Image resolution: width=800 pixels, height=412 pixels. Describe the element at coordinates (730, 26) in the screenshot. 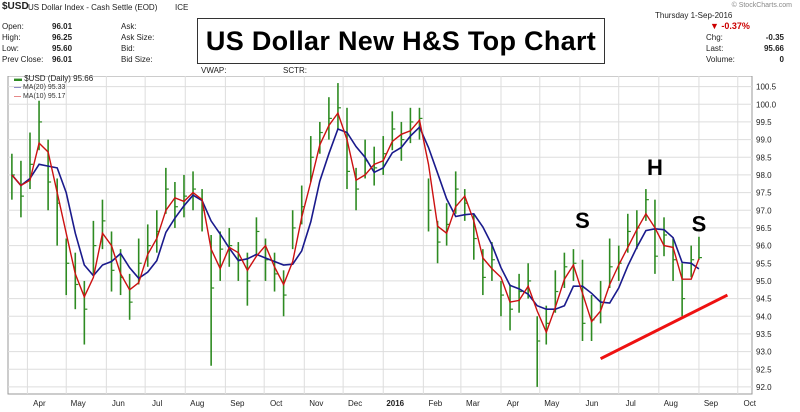

I see `change-percent: ▼ -0.37%` at that location.